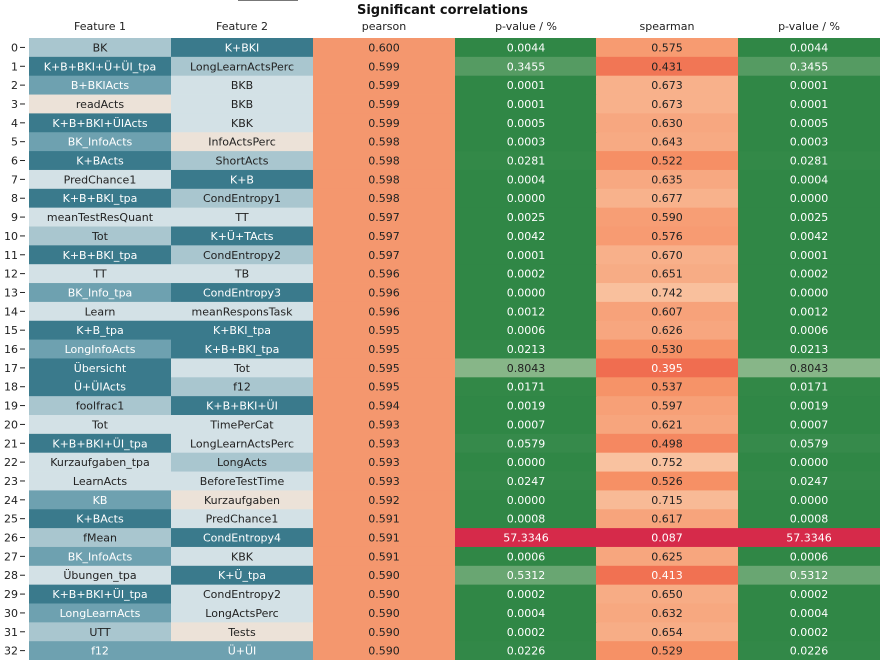 This screenshot has height=660, width=885. What do you see at coordinates (526, 368) in the screenshot?
I see `cell-pearson-p-value-label: 0.8043` at bounding box center [526, 368].